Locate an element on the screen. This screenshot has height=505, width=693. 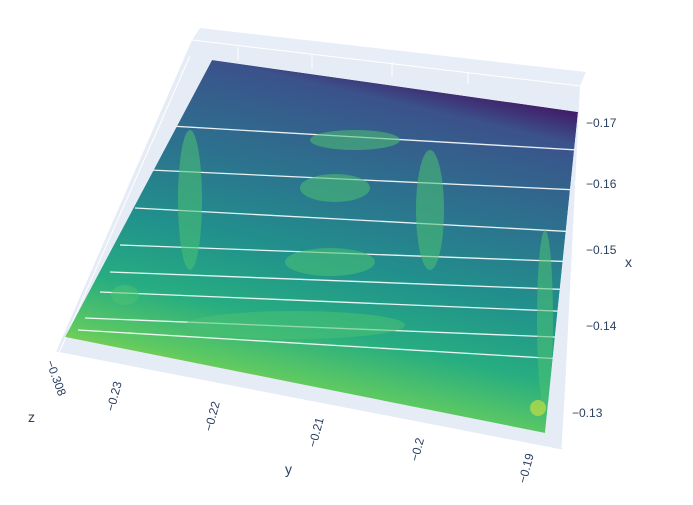
x-tick-label: −0.13 is located at coordinates (587, 413).